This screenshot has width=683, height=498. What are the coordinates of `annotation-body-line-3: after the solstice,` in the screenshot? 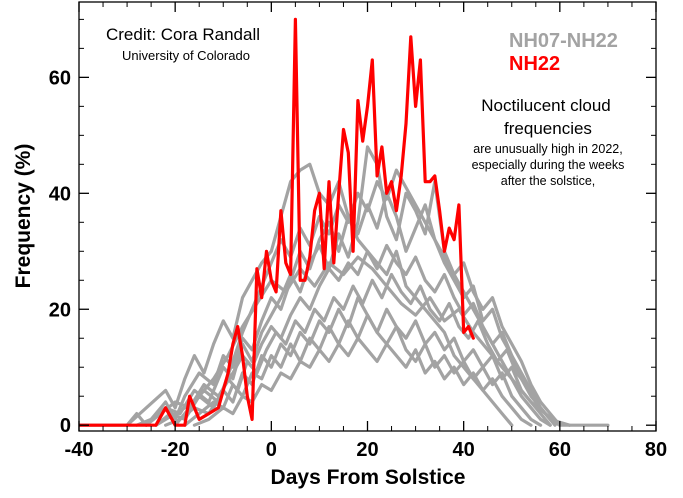 It's located at (548, 181).